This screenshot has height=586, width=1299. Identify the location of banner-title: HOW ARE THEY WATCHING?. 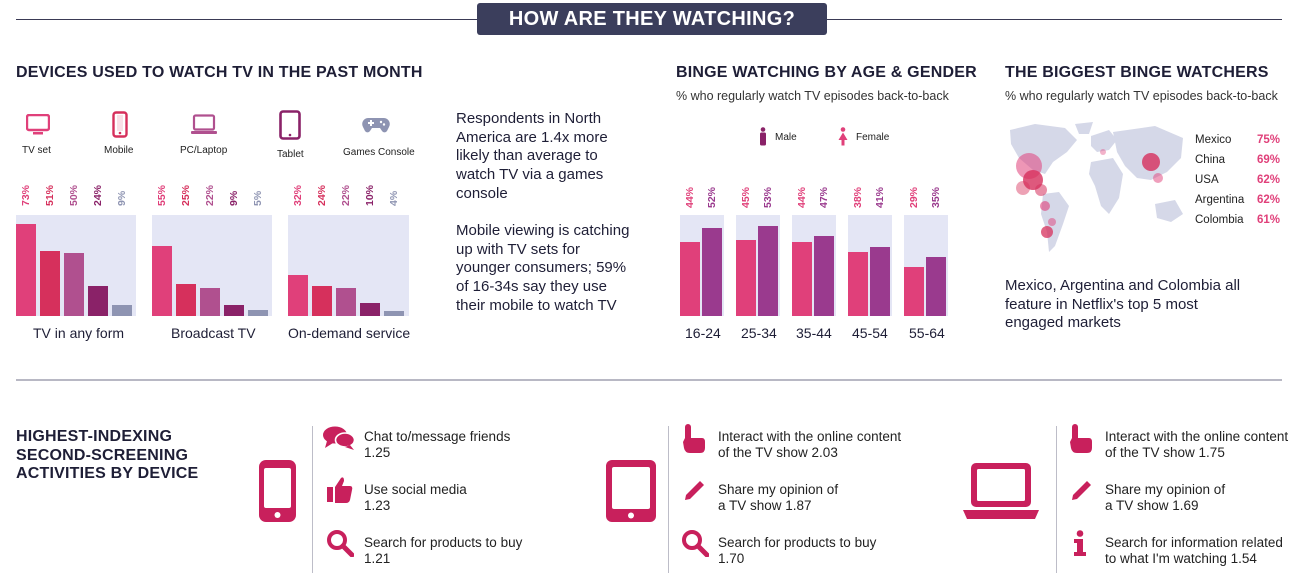
(652, 19).